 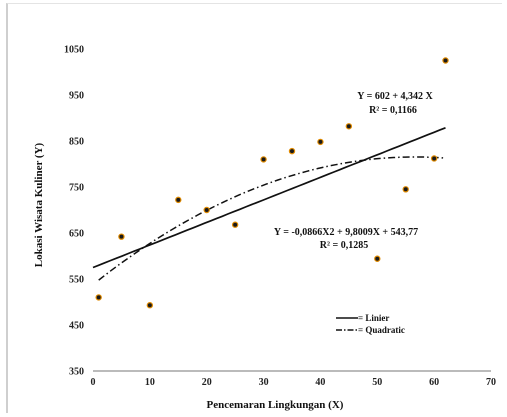 I want to click on y-tick-label: 650, so click(x=76, y=234).